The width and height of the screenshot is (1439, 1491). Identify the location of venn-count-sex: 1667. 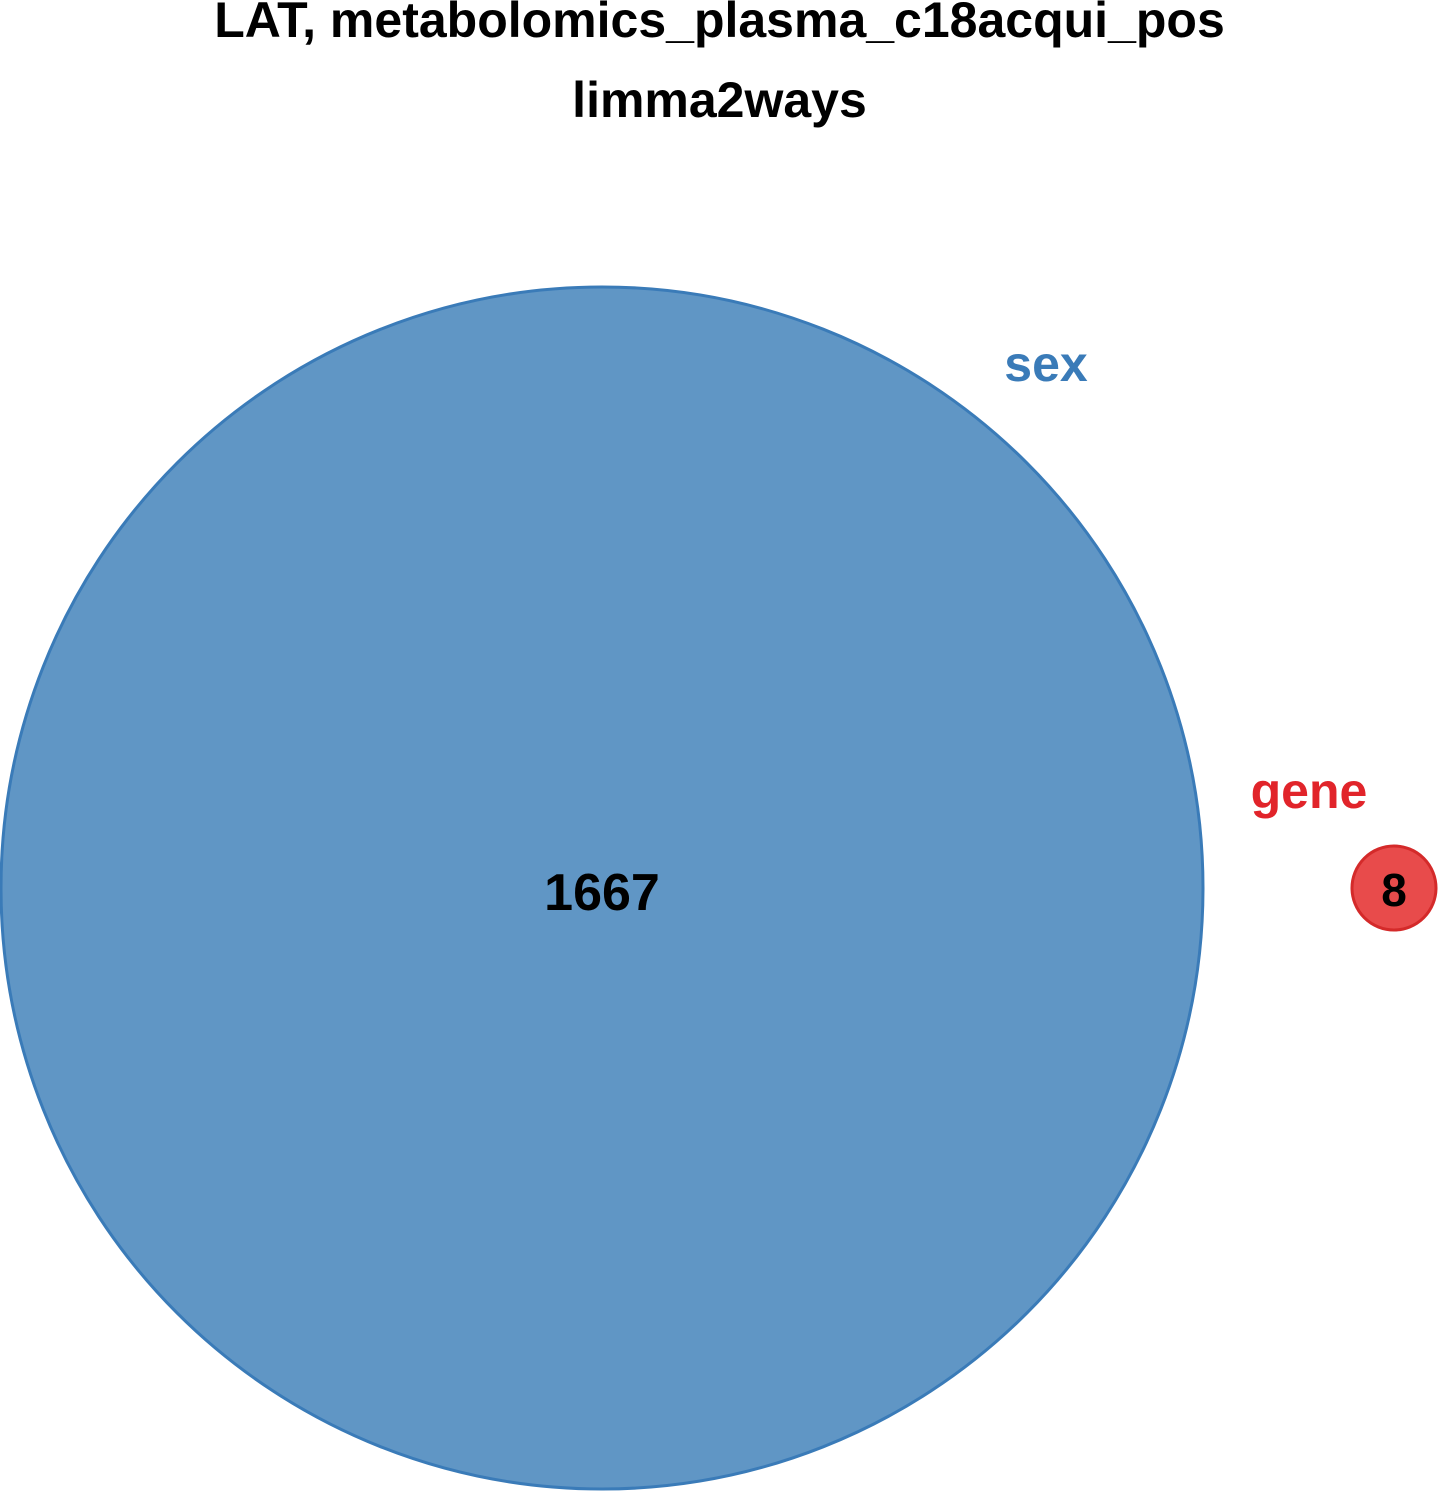
(602, 893).